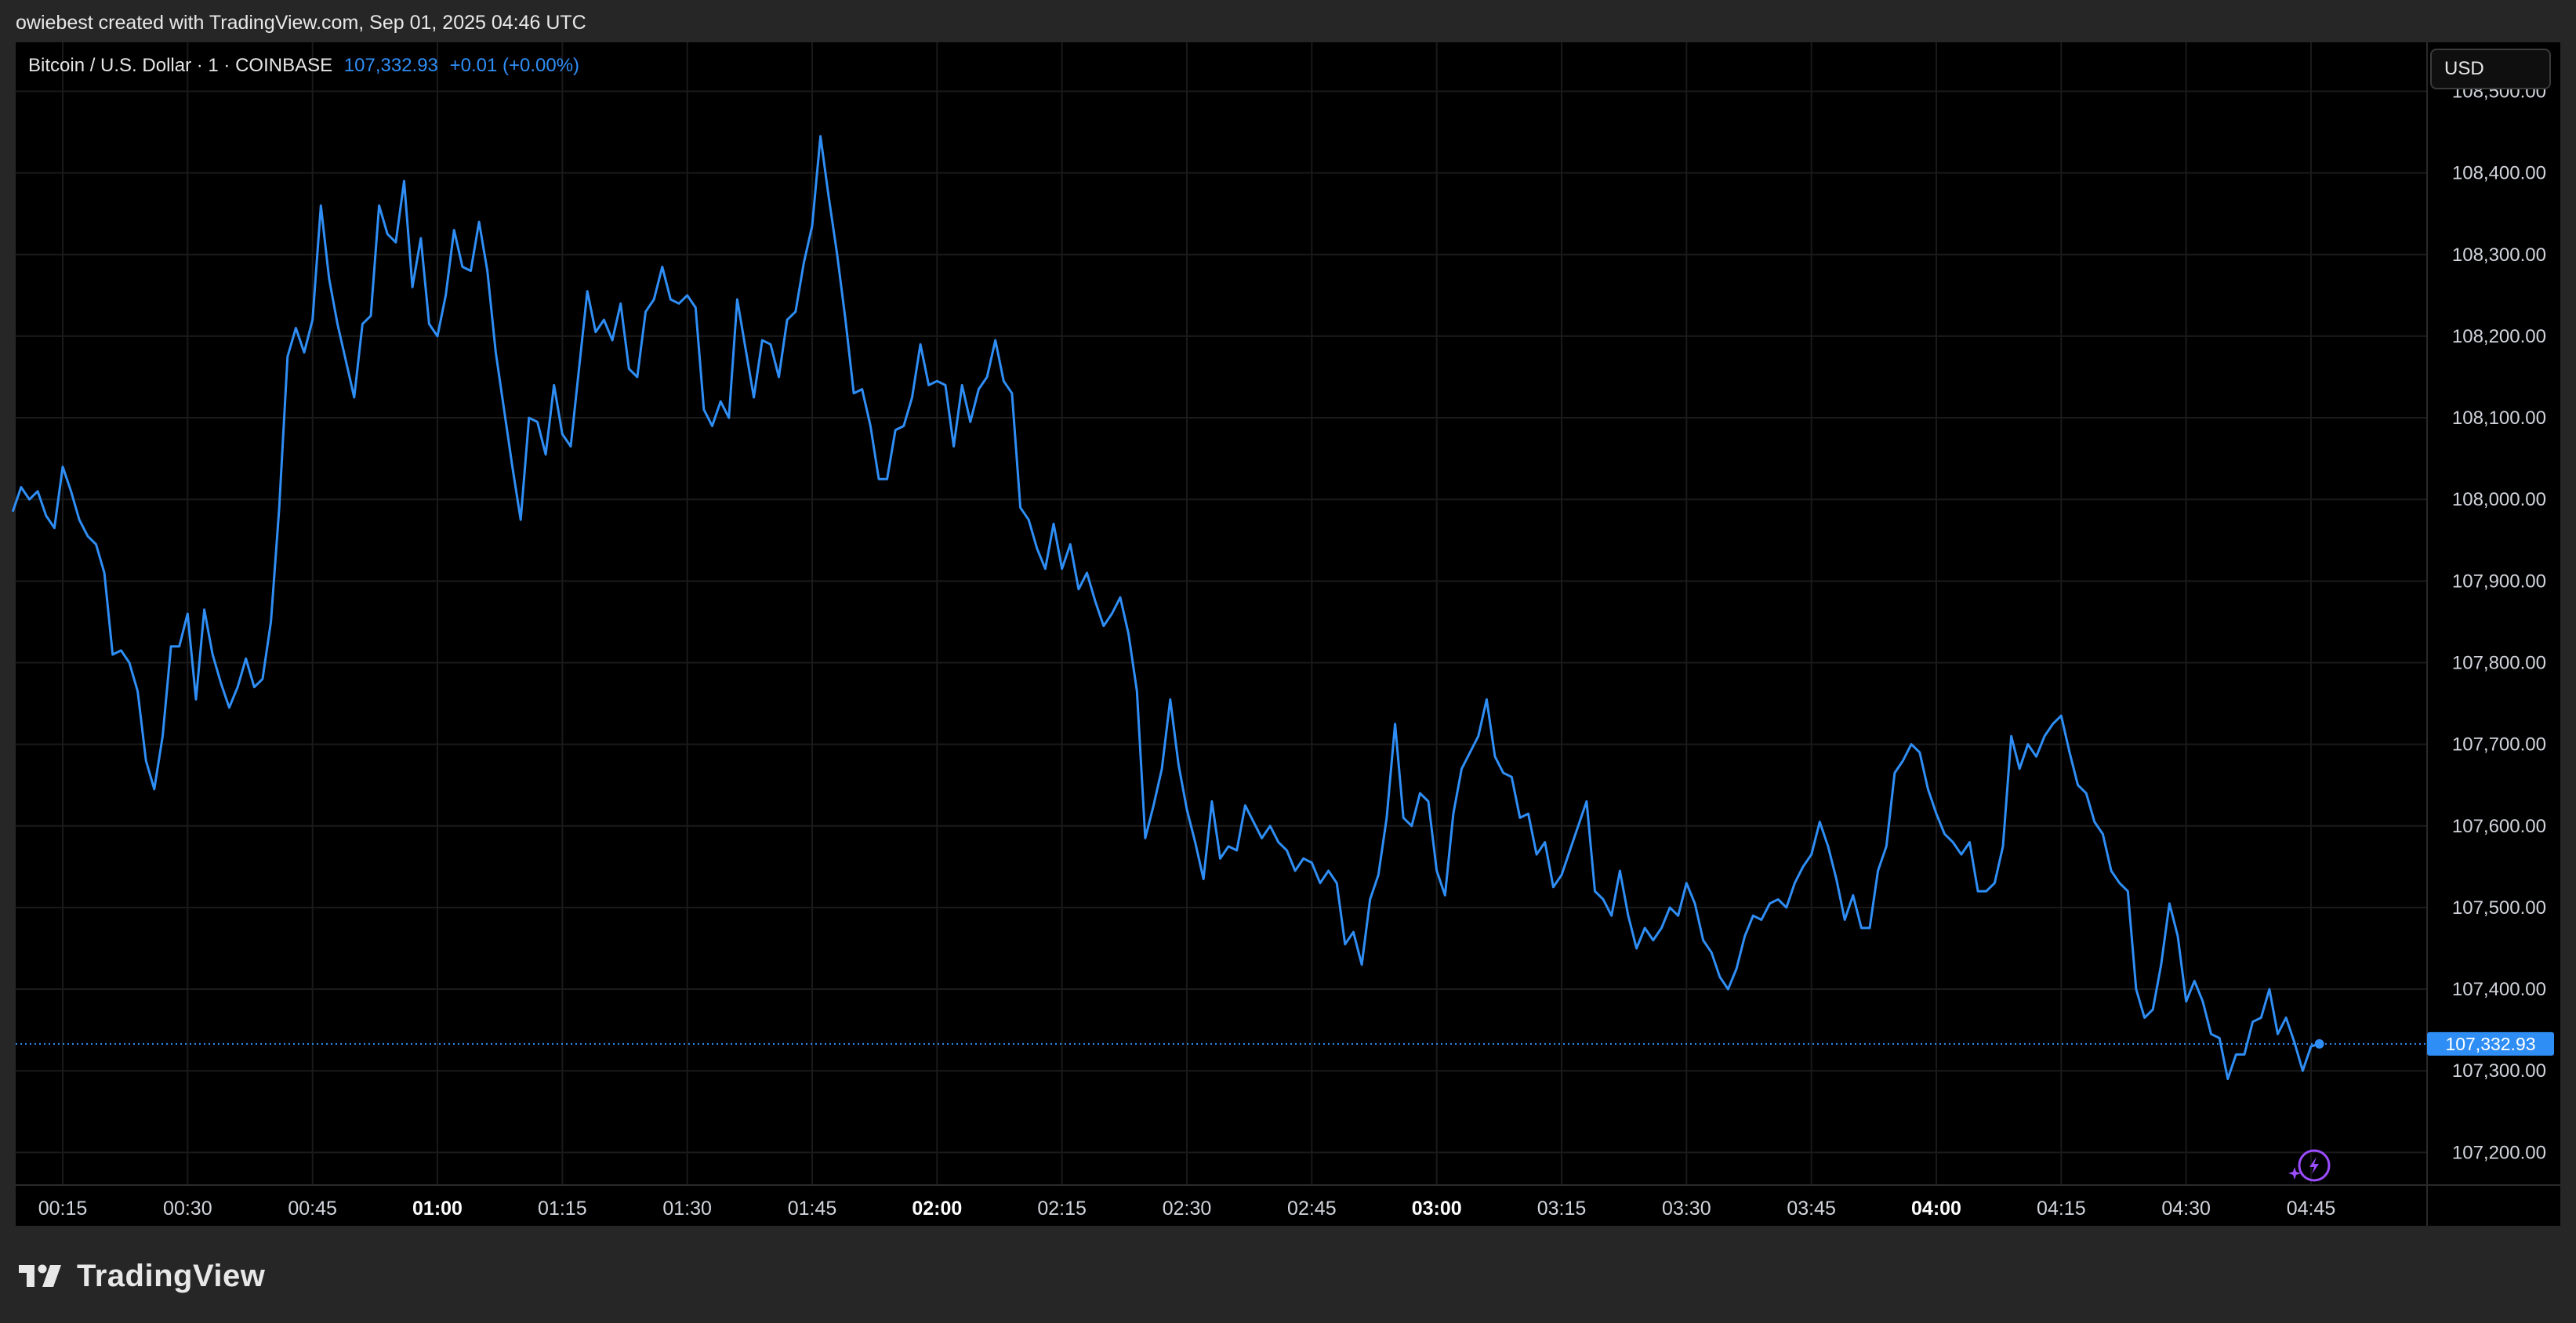 This screenshot has height=1323, width=2576. I want to click on x-tick-label: 03:15, so click(1562, 1209).